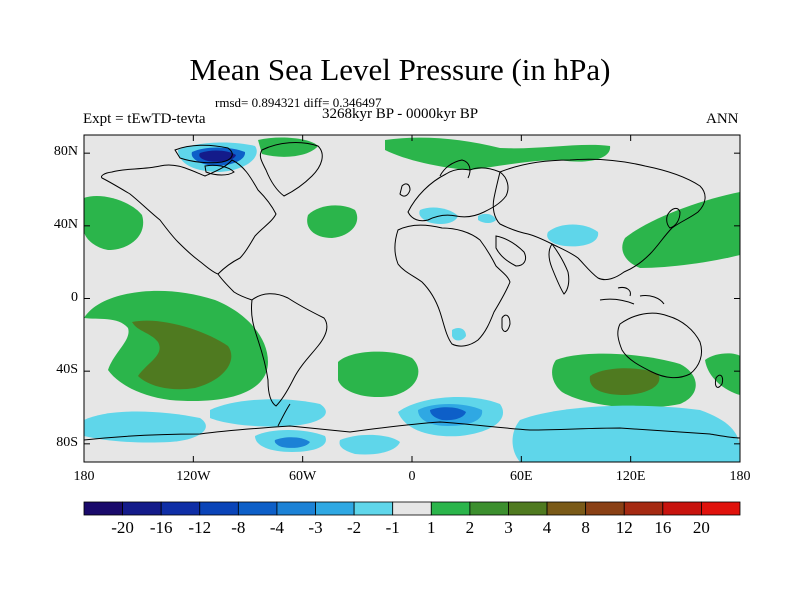 The height and width of the screenshot is (600, 800). Describe the element at coordinates (673, 218) in the screenshot. I see `coastline-japan` at that location.